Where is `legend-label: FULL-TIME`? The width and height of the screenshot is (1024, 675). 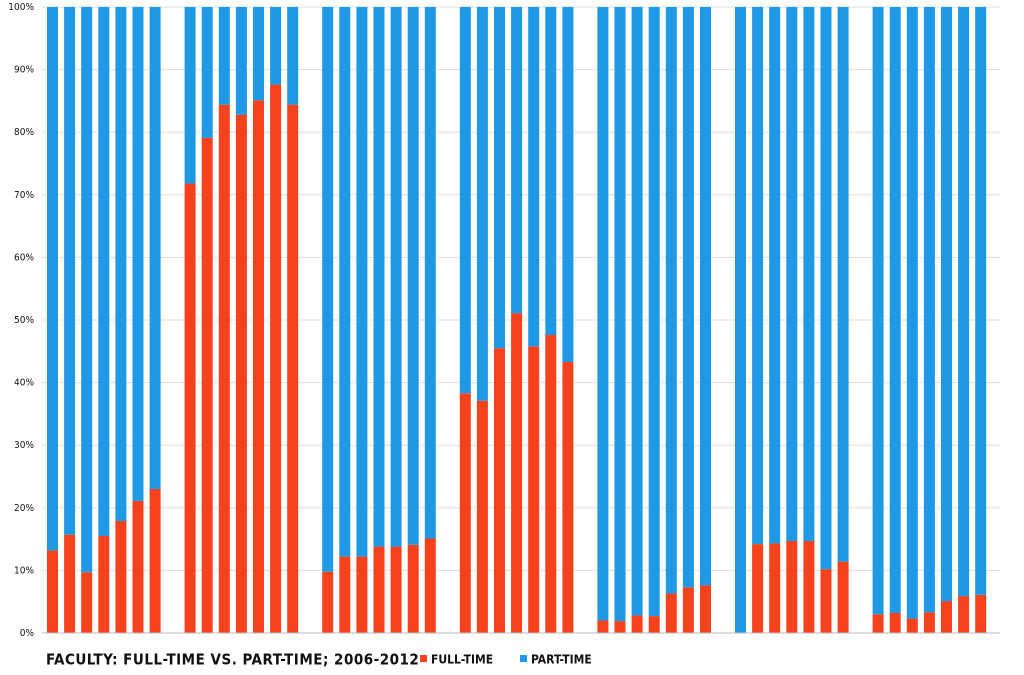 legend-label: FULL-TIME is located at coordinates (462, 660).